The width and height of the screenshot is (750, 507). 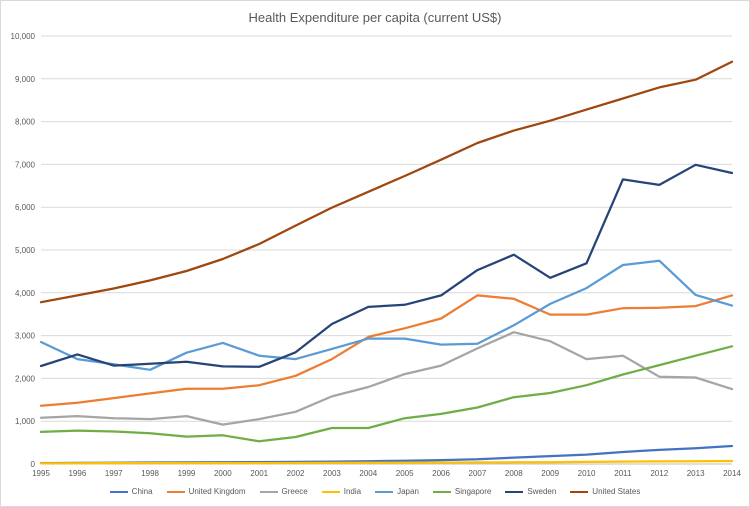 What do you see at coordinates (294, 491) in the screenshot?
I see `legend-label: Greece` at bounding box center [294, 491].